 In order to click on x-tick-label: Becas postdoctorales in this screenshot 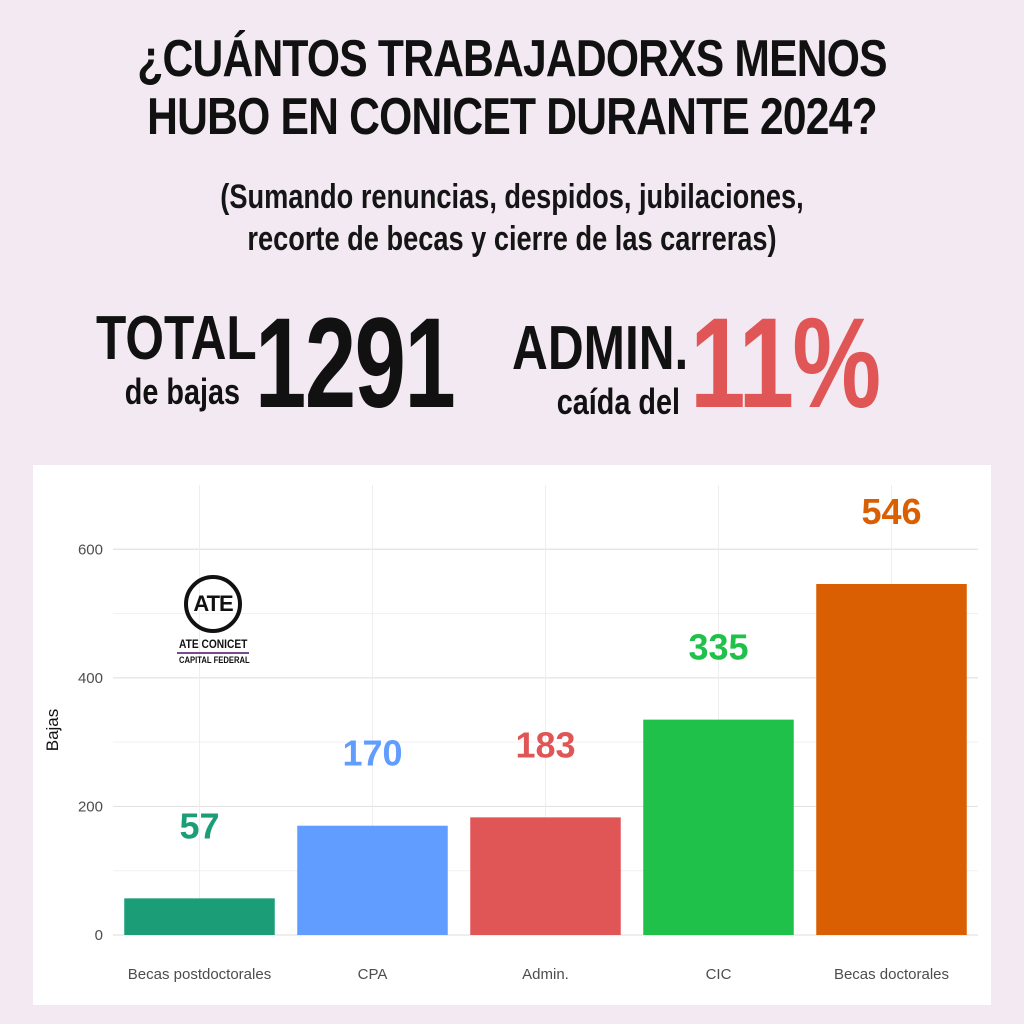, I will do `click(199, 974)`.